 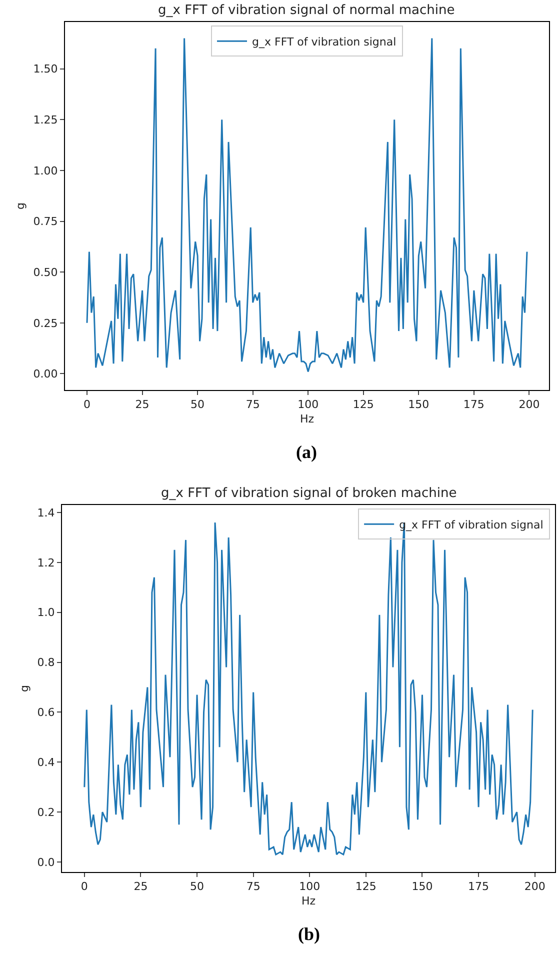 What do you see at coordinates (309, 493) in the screenshot?
I see `chart-title: g_x FFT of vibration signal of broken machine` at bounding box center [309, 493].